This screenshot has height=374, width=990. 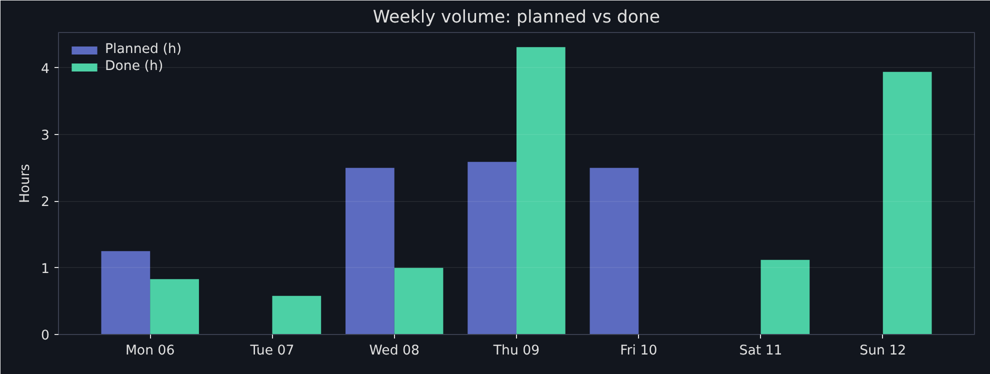 What do you see at coordinates (45, 136) in the screenshot?
I see `y-tick-label: 3` at bounding box center [45, 136].